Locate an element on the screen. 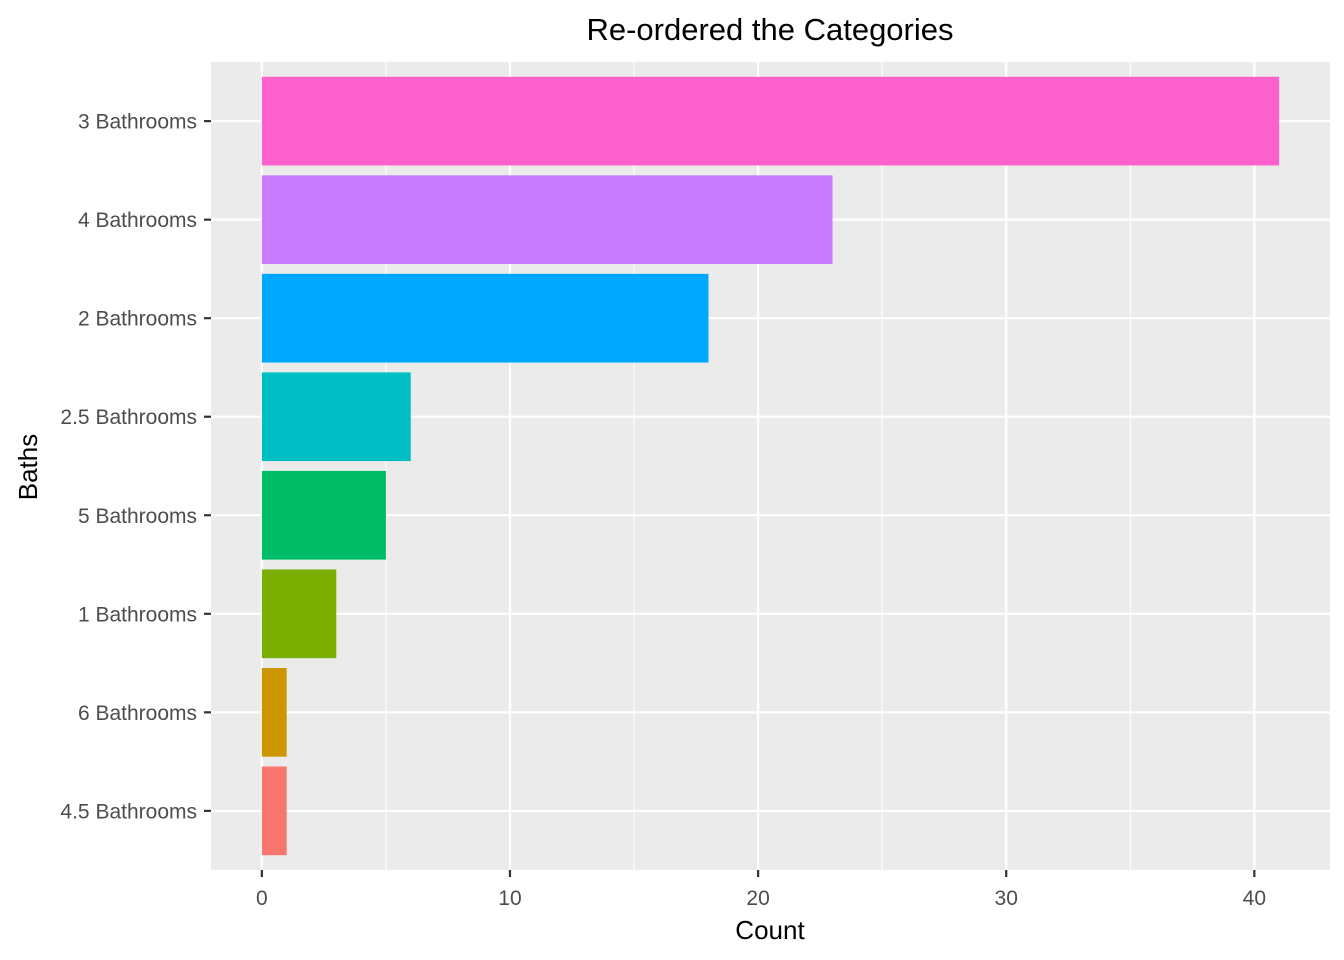 The width and height of the screenshot is (1344, 960). bar-2-5-bathrooms is located at coordinates (336, 417).